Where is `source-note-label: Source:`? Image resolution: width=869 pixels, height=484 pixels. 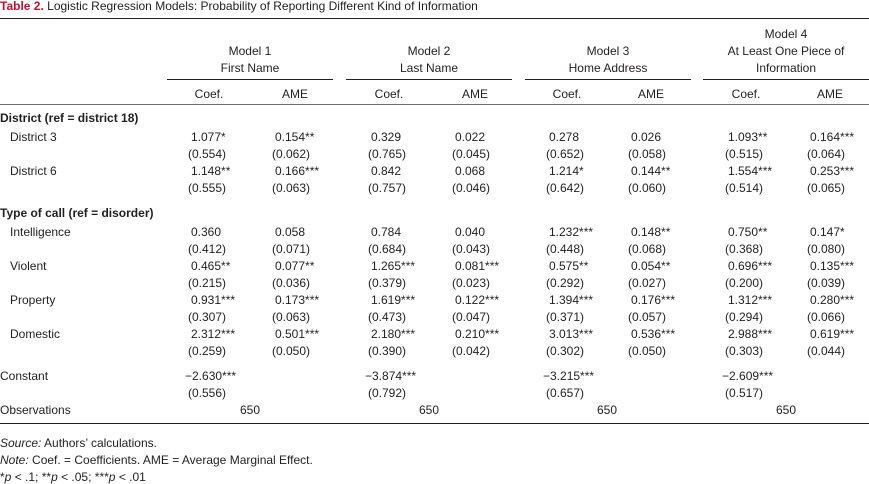
source-note-label: Source: is located at coordinates (21, 443).